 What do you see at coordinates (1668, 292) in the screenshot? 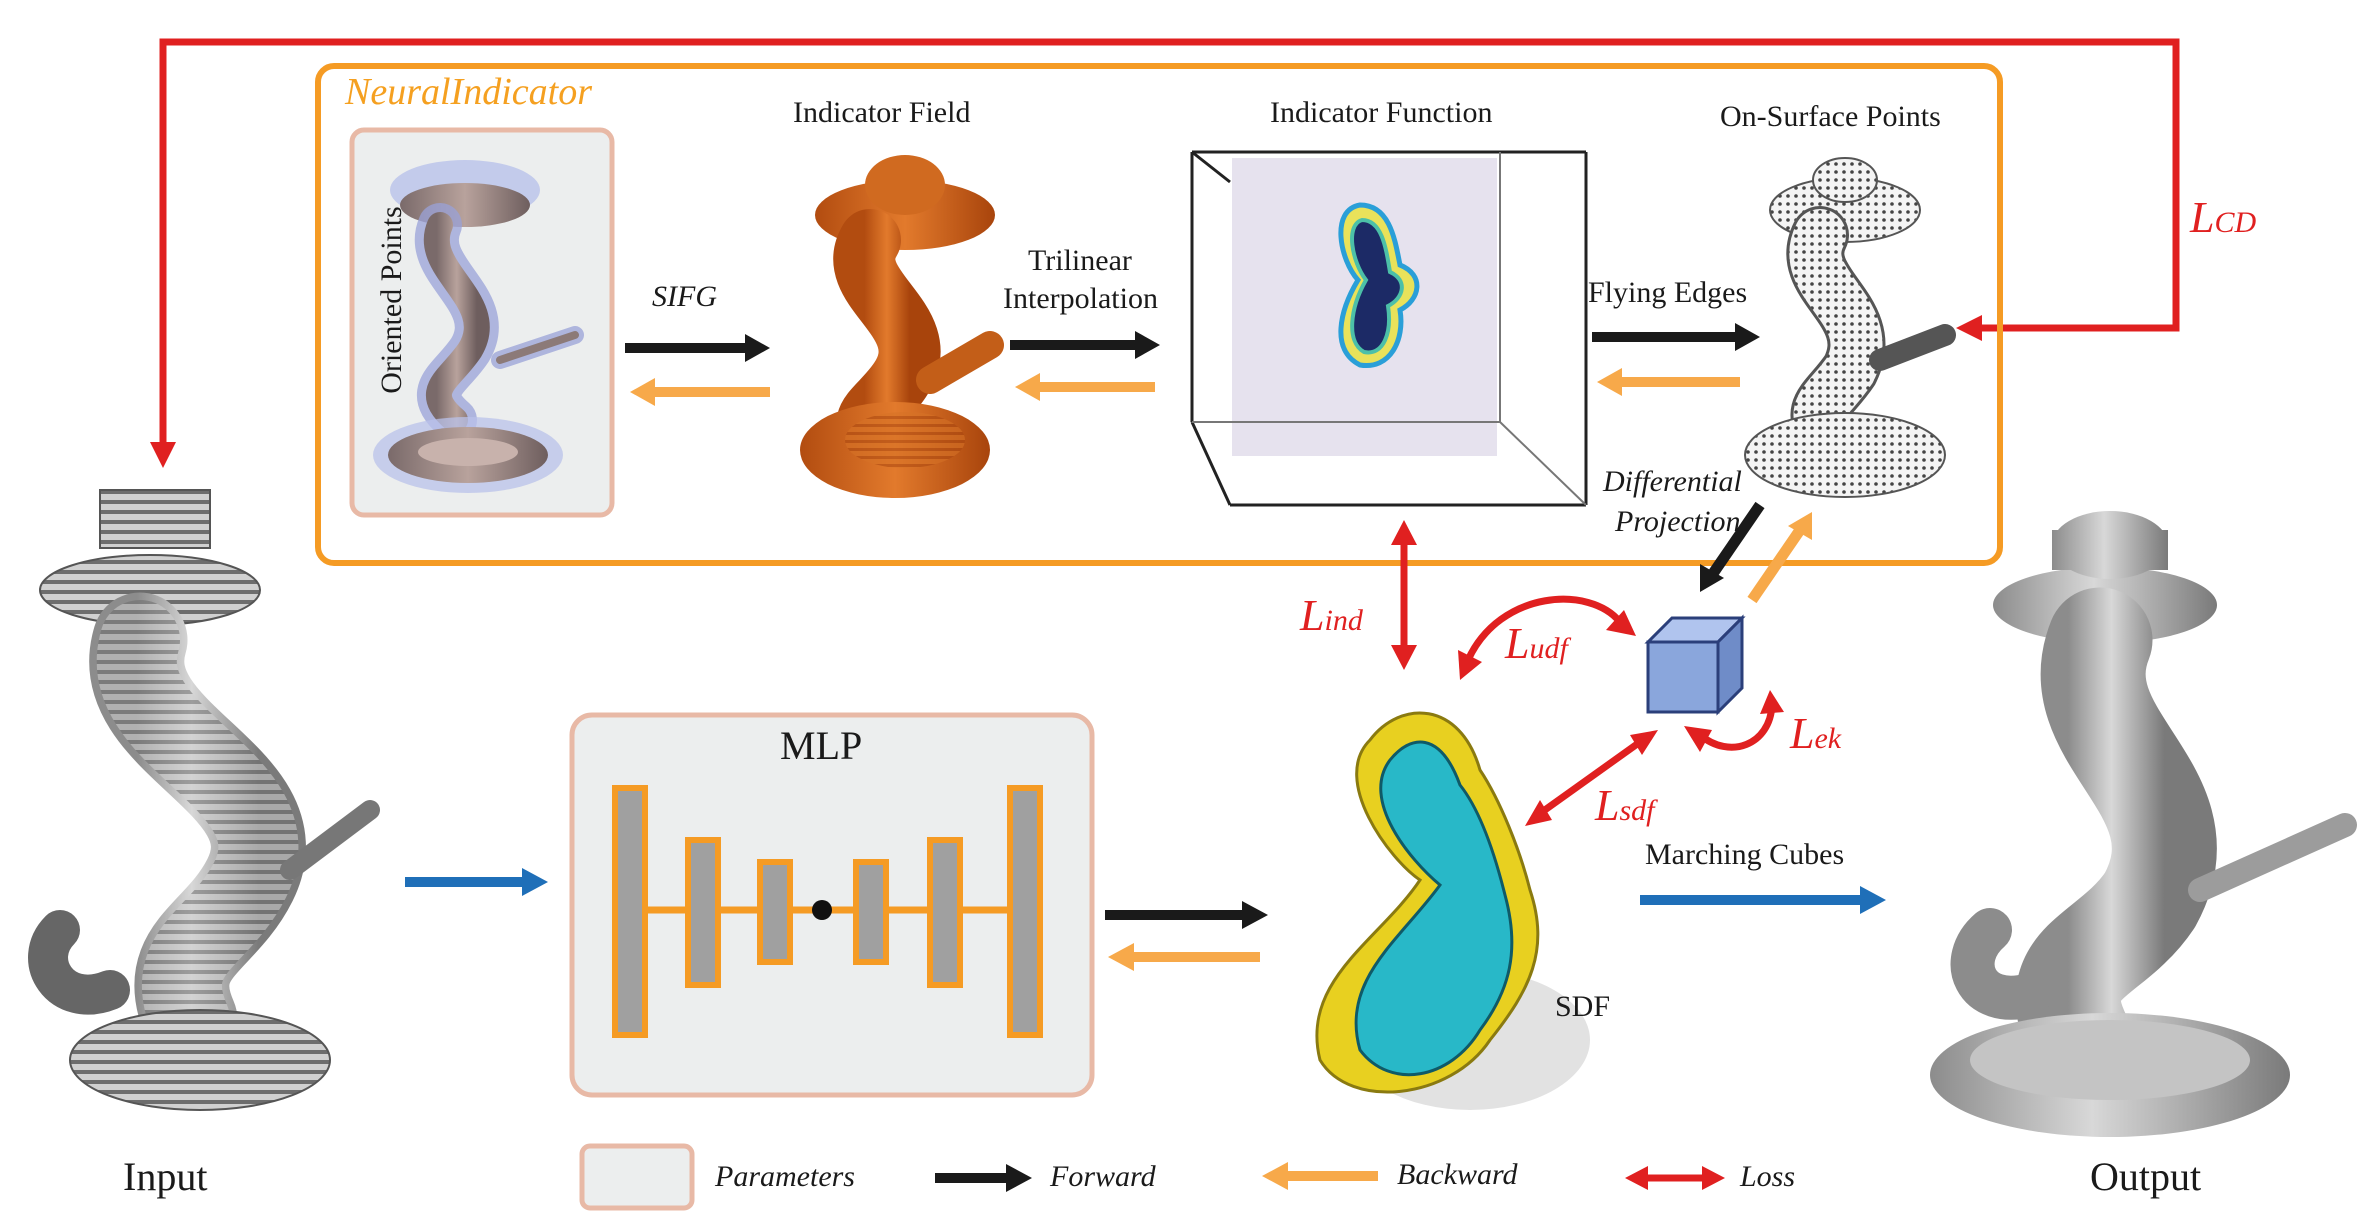
I see `flying-edges-label: Flying Edges` at bounding box center [1668, 292].